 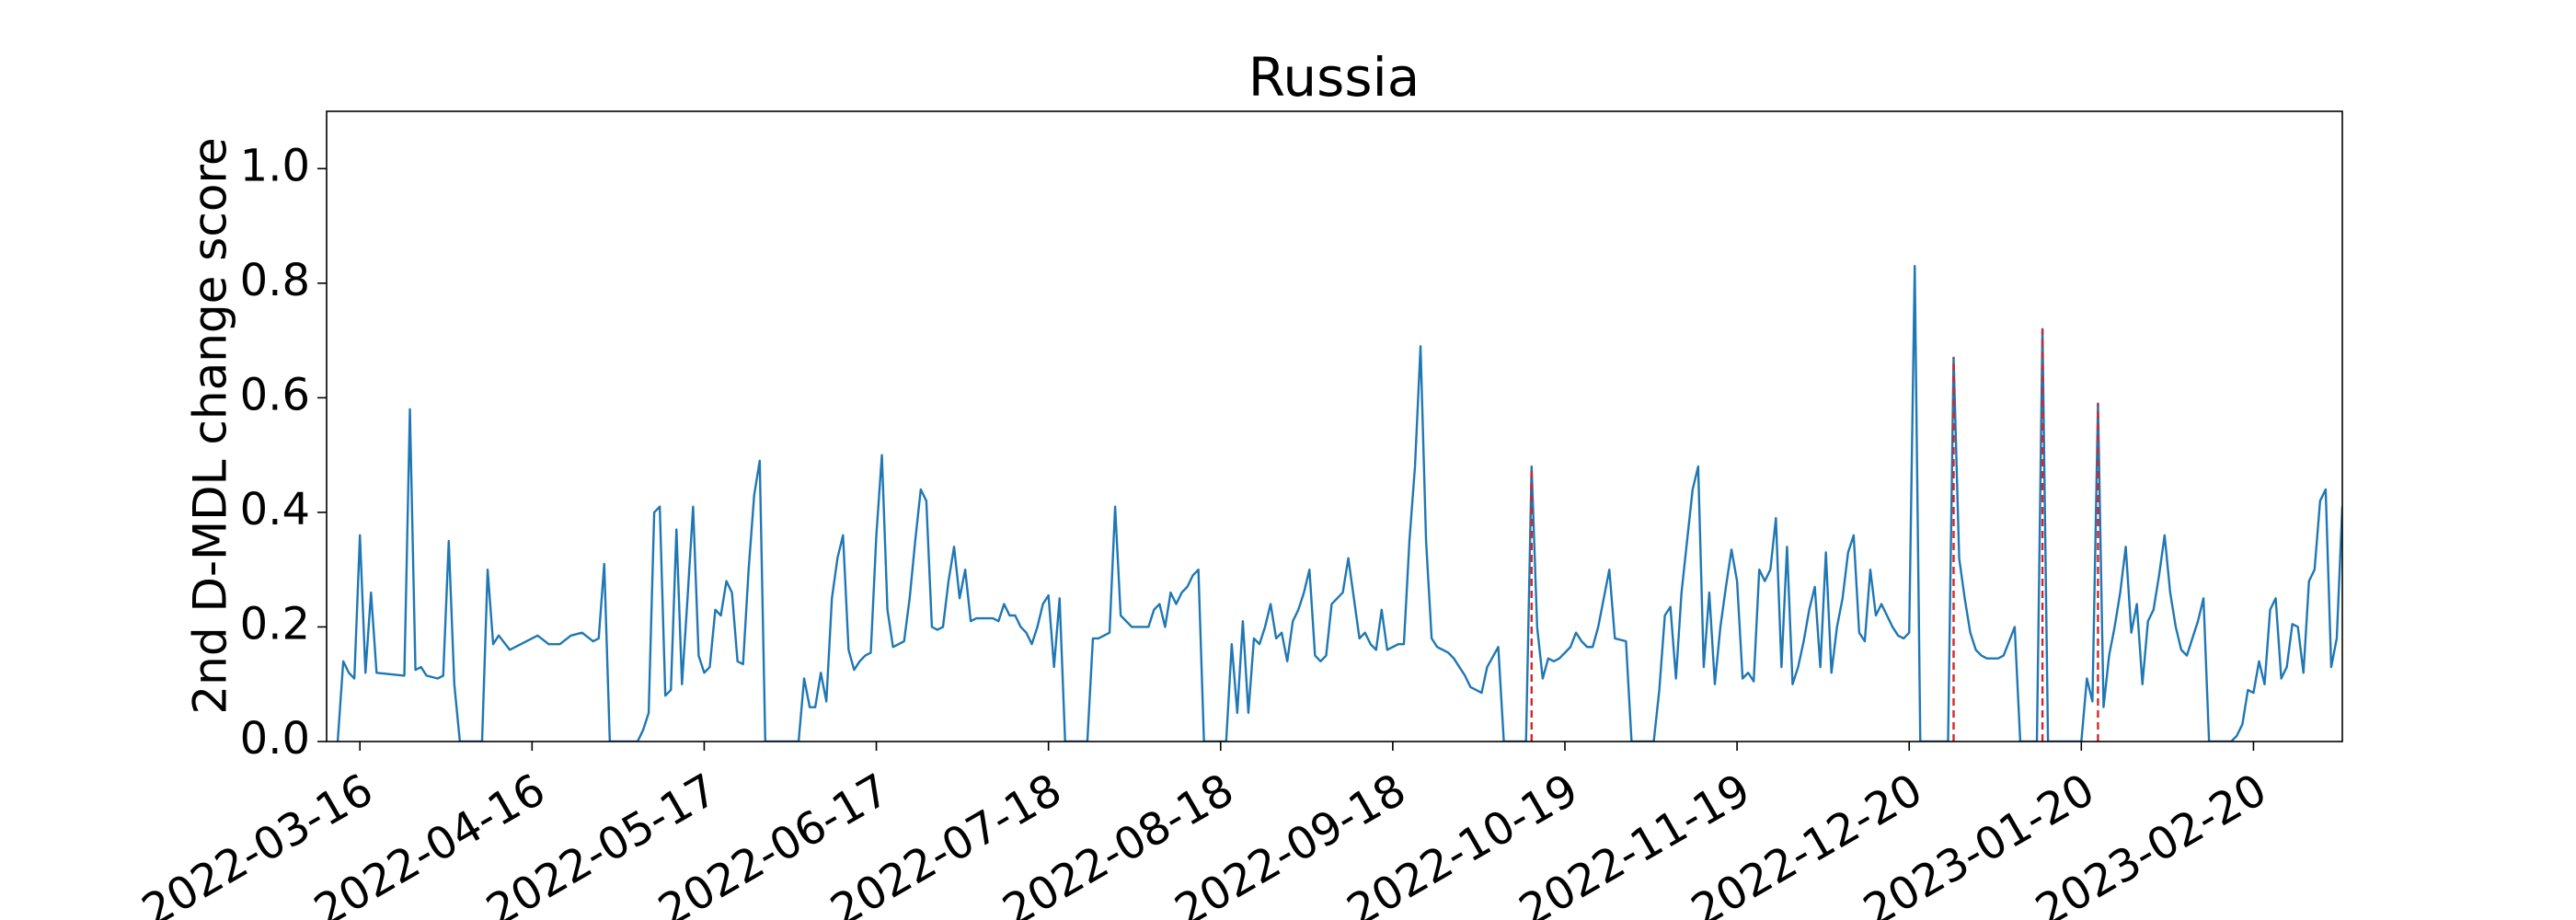 I want to click on y-tick-label: 0.4, so click(x=275, y=509).